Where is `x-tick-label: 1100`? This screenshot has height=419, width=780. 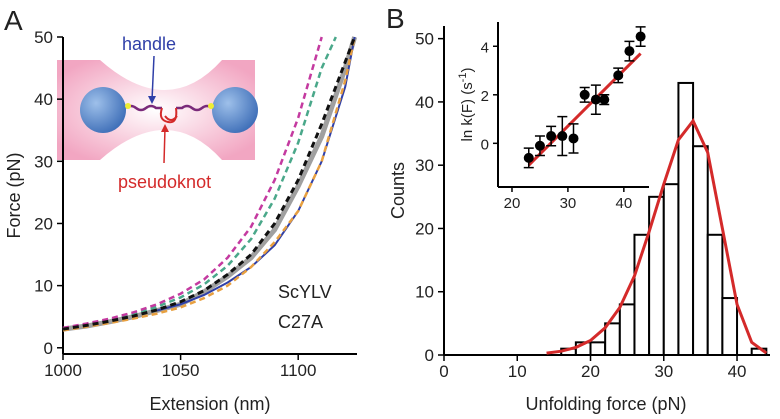 x-tick-label: 1100 is located at coordinates (298, 370).